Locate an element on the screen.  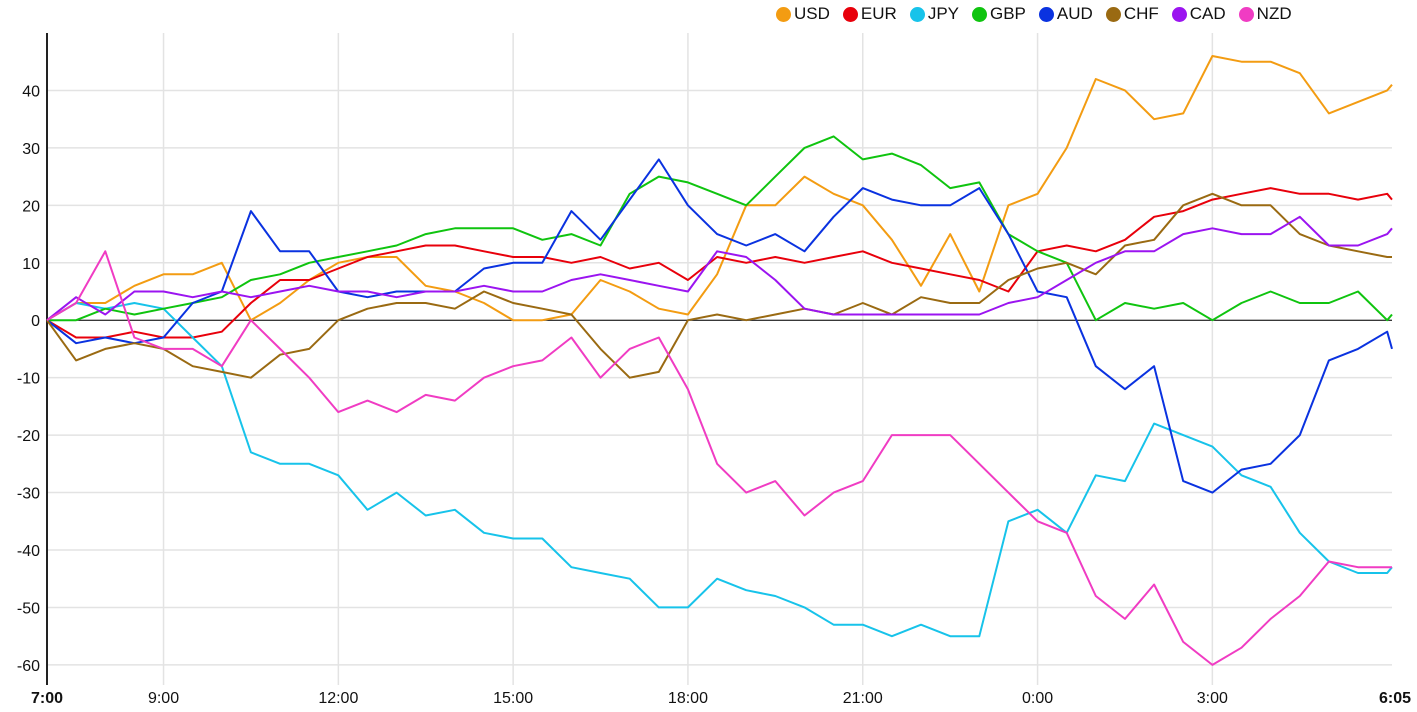
legend-item-gbp: GBP is located at coordinates (999, 14).